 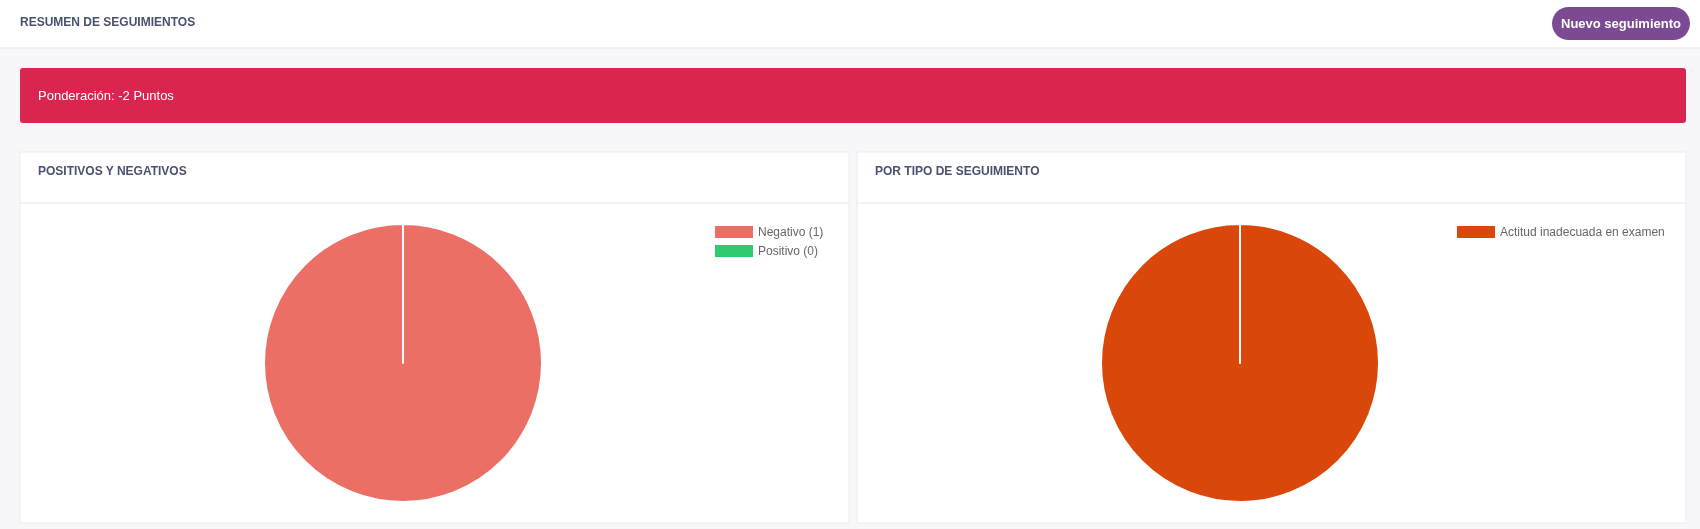 What do you see at coordinates (1621, 23) in the screenshot?
I see `text: Nuevo seguimiento` at bounding box center [1621, 23].